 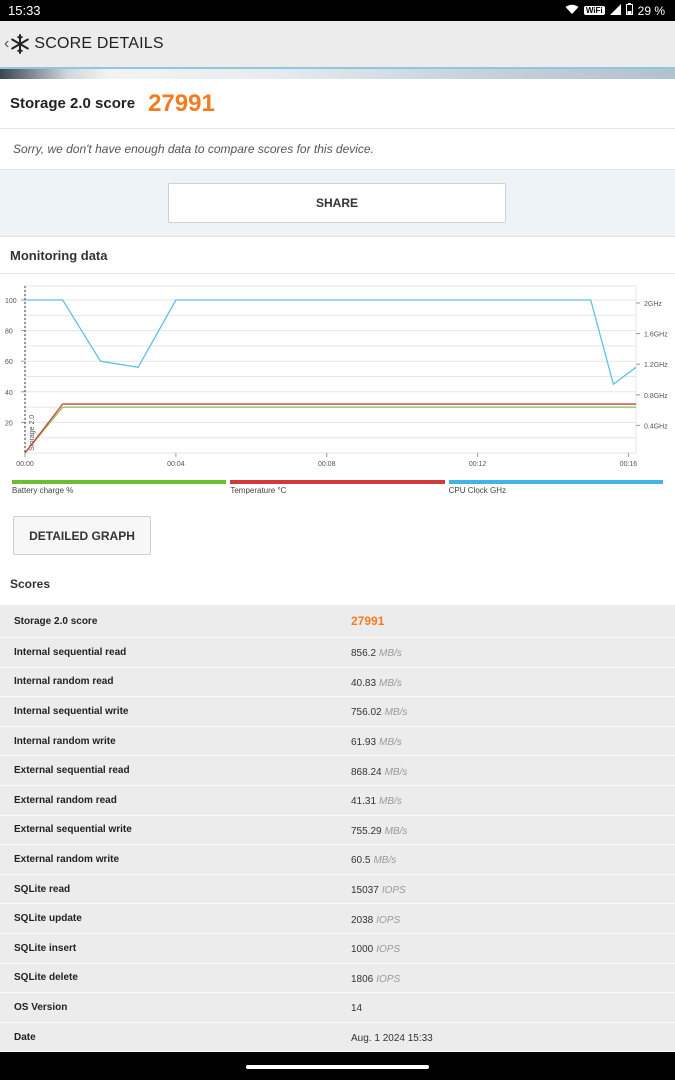 What do you see at coordinates (258, 490) in the screenshot?
I see `legend-temperature-label: Temperature °C` at bounding box center [258, 490].